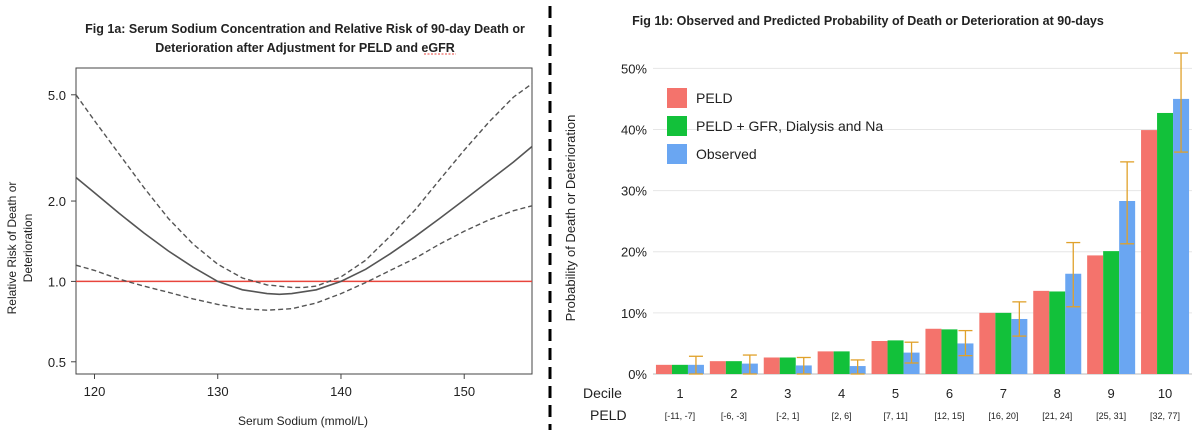  Describe the element at coordinates (634, 68) in the screenshot. I see `fig1b-y-tick-label: 50%` at that location.